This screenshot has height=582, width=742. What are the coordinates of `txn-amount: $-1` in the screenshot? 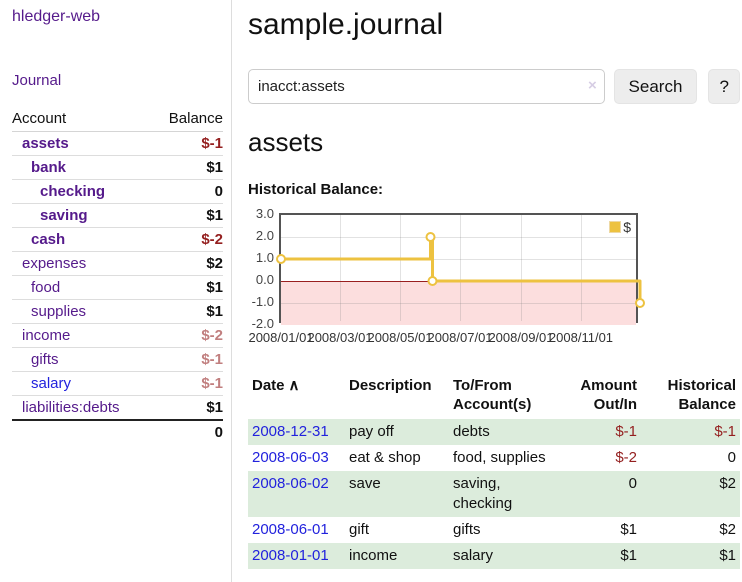 It's located at (626, 431).